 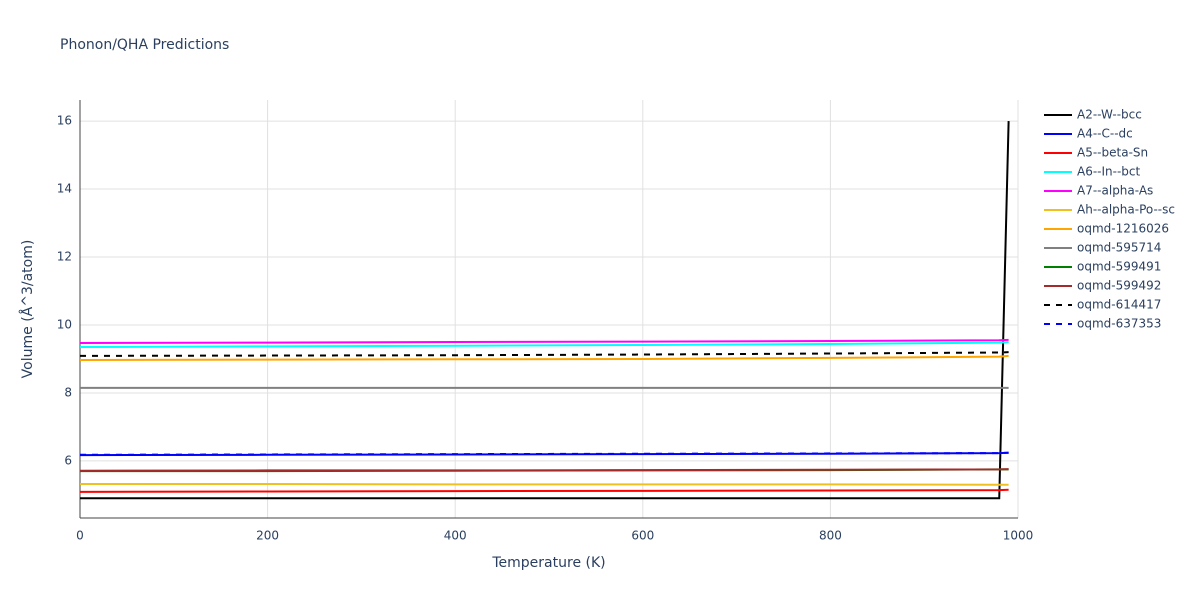 What do you see at coordinates (1018, 536) in the screenshot?
I see `x-tick-label: 1000` at bounding box center [1018, 536].